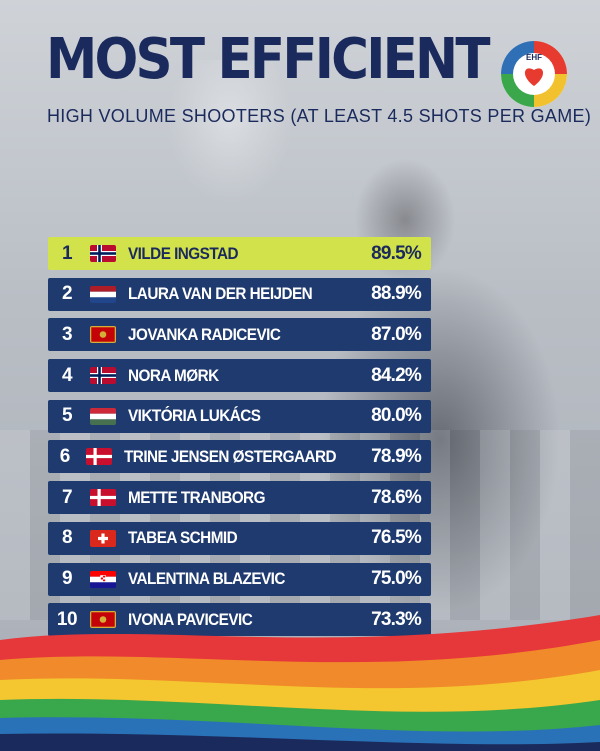  I want to click on ranking-row-5: 5 VIKTÓRIA LUKÁCS 80.0%, so click(239, 416).